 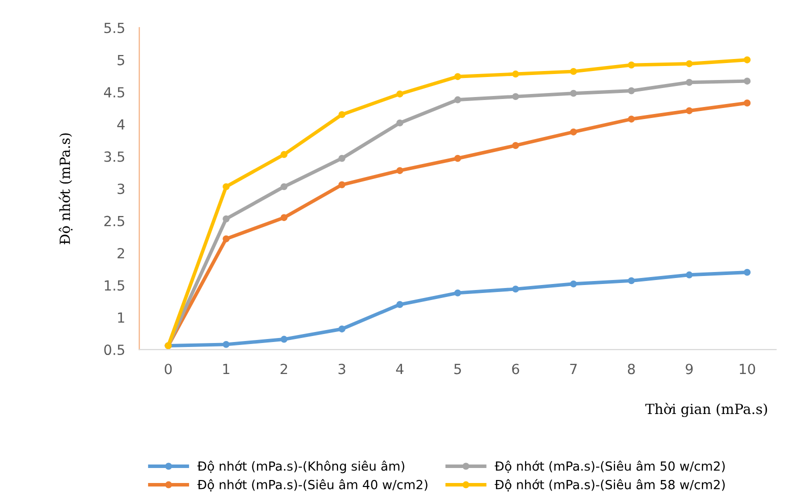 I want to click on y-tick-label: 5.5, so click(x=114, y=28).